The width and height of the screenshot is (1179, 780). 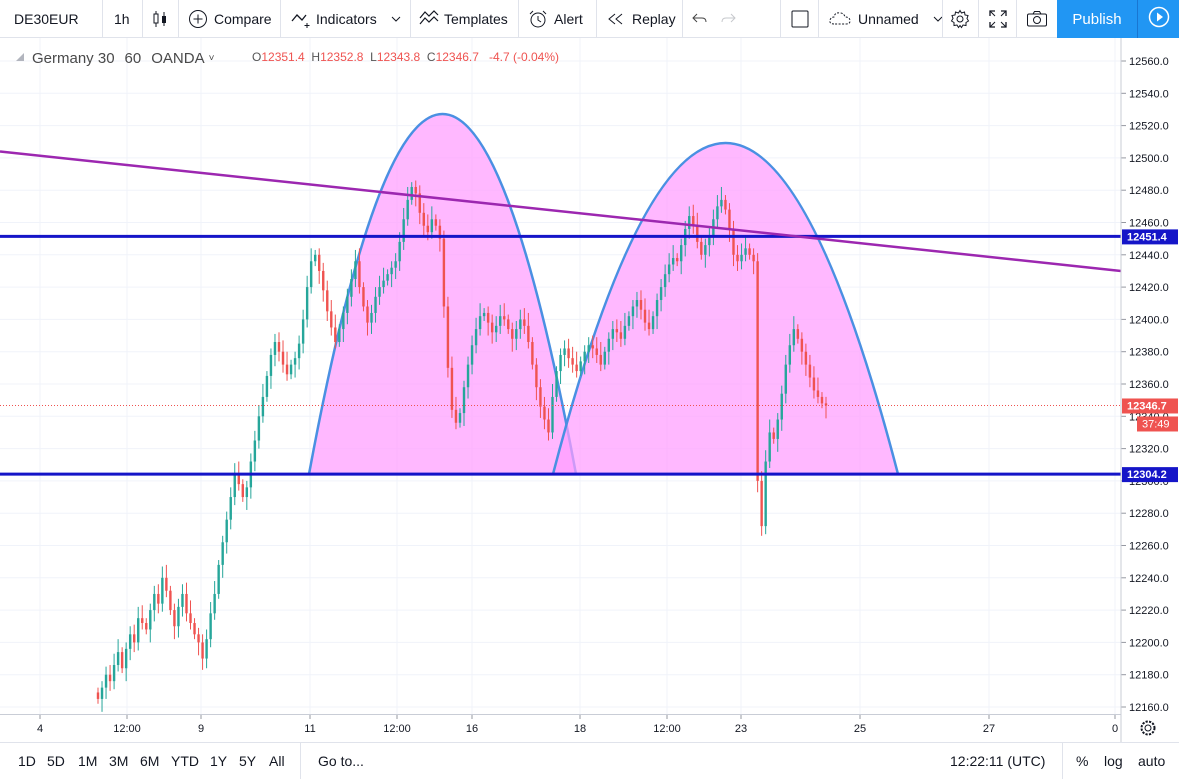 What do you see at coordinates (1149, 514) in the screenshot?
I see `price-tick-label: 12280.0` at bounding box center [1149, 514].